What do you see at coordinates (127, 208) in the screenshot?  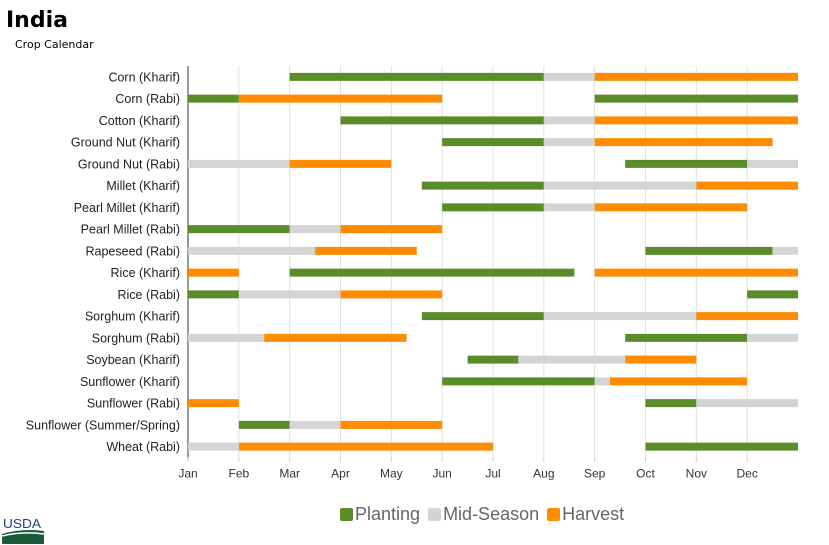 I see `row-label: Pearl Millet (Kharif)` at bounding box center [127, 208].